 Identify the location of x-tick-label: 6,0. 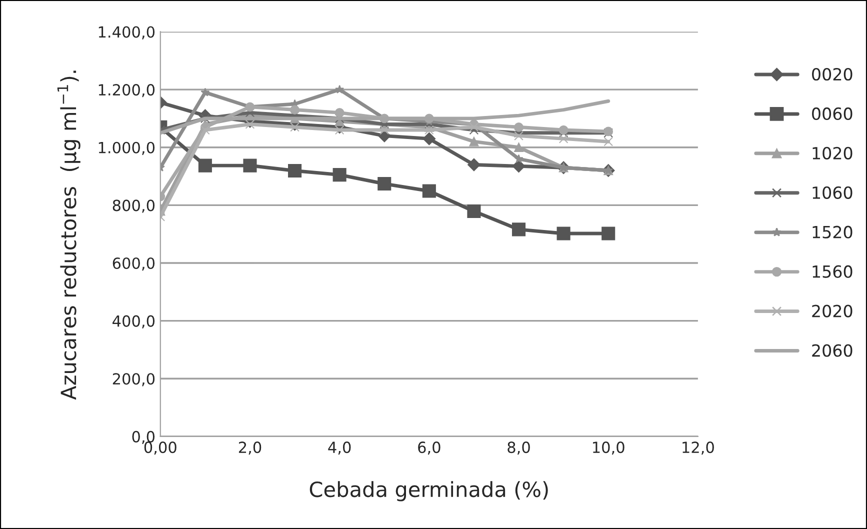
(429, 448).